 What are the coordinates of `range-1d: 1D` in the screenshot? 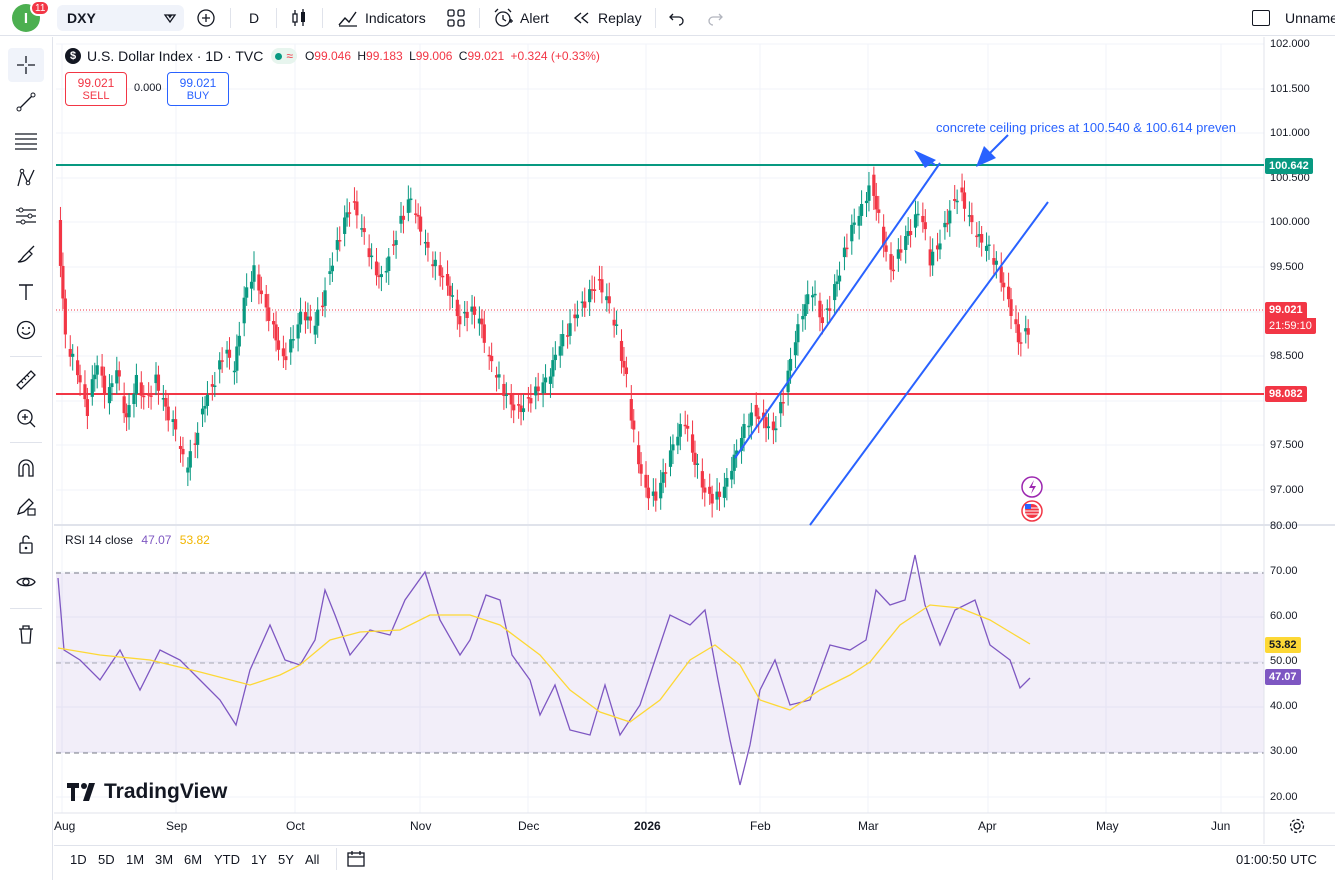 It's located at (78, 859).